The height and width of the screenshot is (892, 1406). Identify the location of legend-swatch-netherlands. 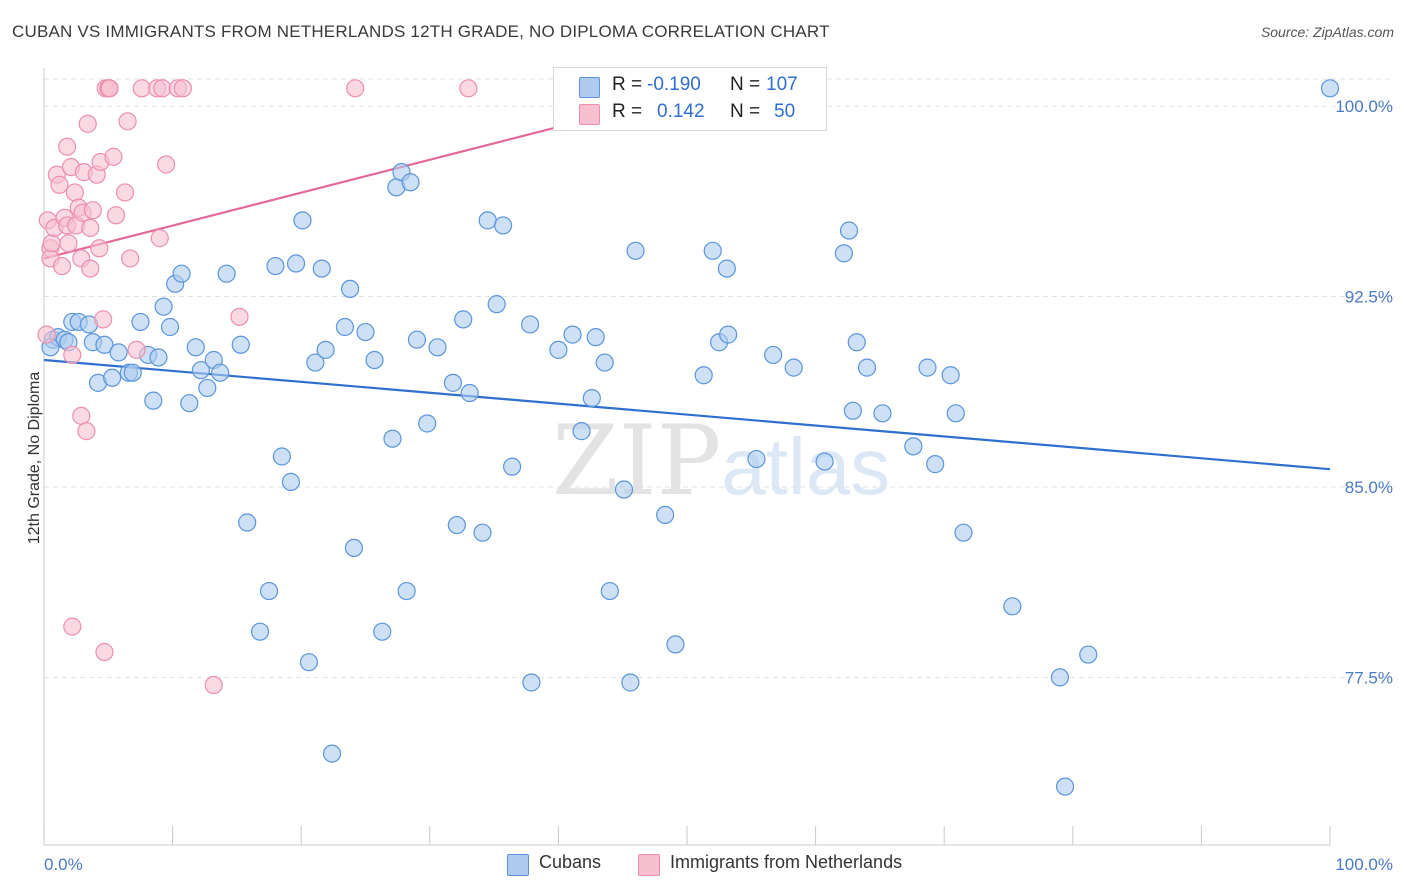
(649, 865).